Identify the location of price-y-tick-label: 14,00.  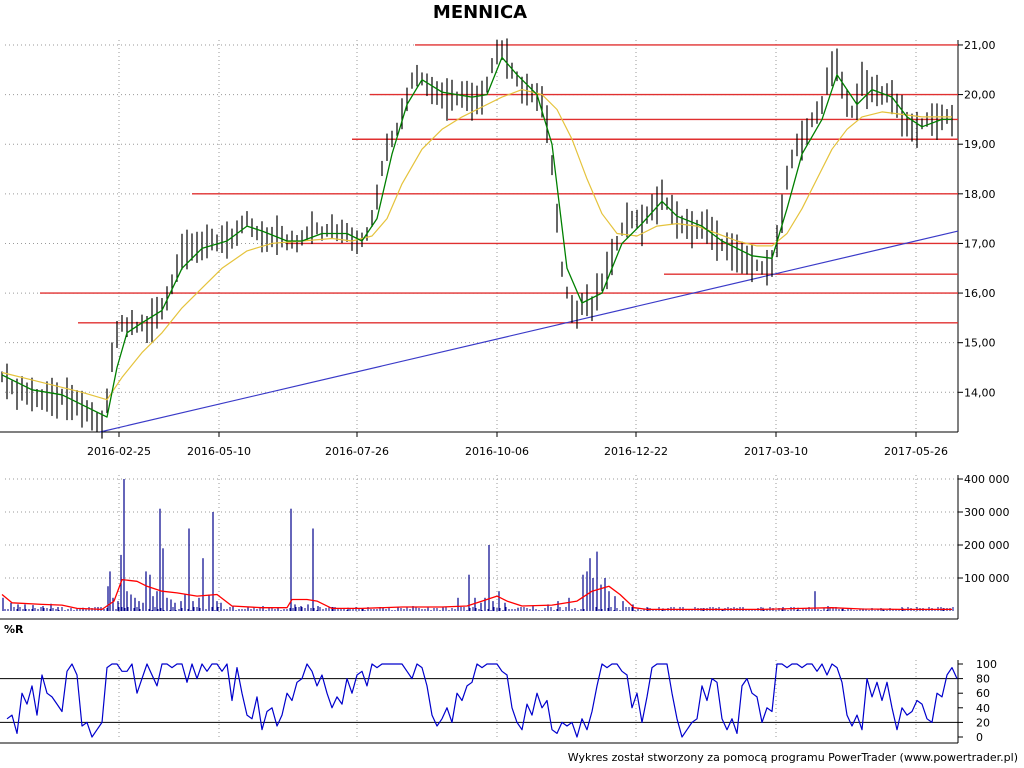
(980, 392).